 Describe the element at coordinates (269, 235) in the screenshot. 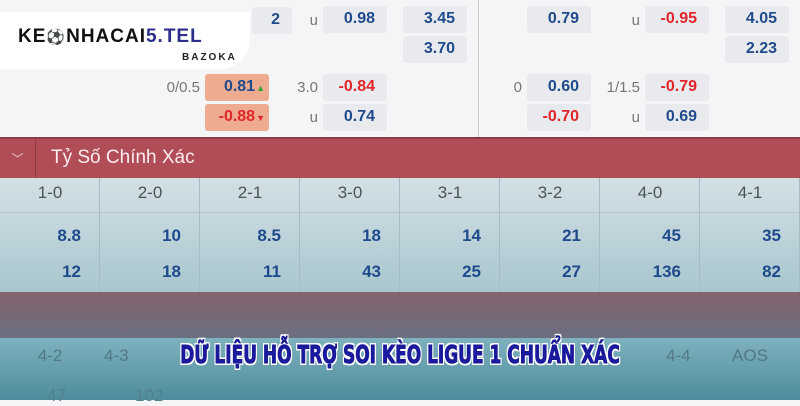

I see `score-odds-home: 8.5` at that location.